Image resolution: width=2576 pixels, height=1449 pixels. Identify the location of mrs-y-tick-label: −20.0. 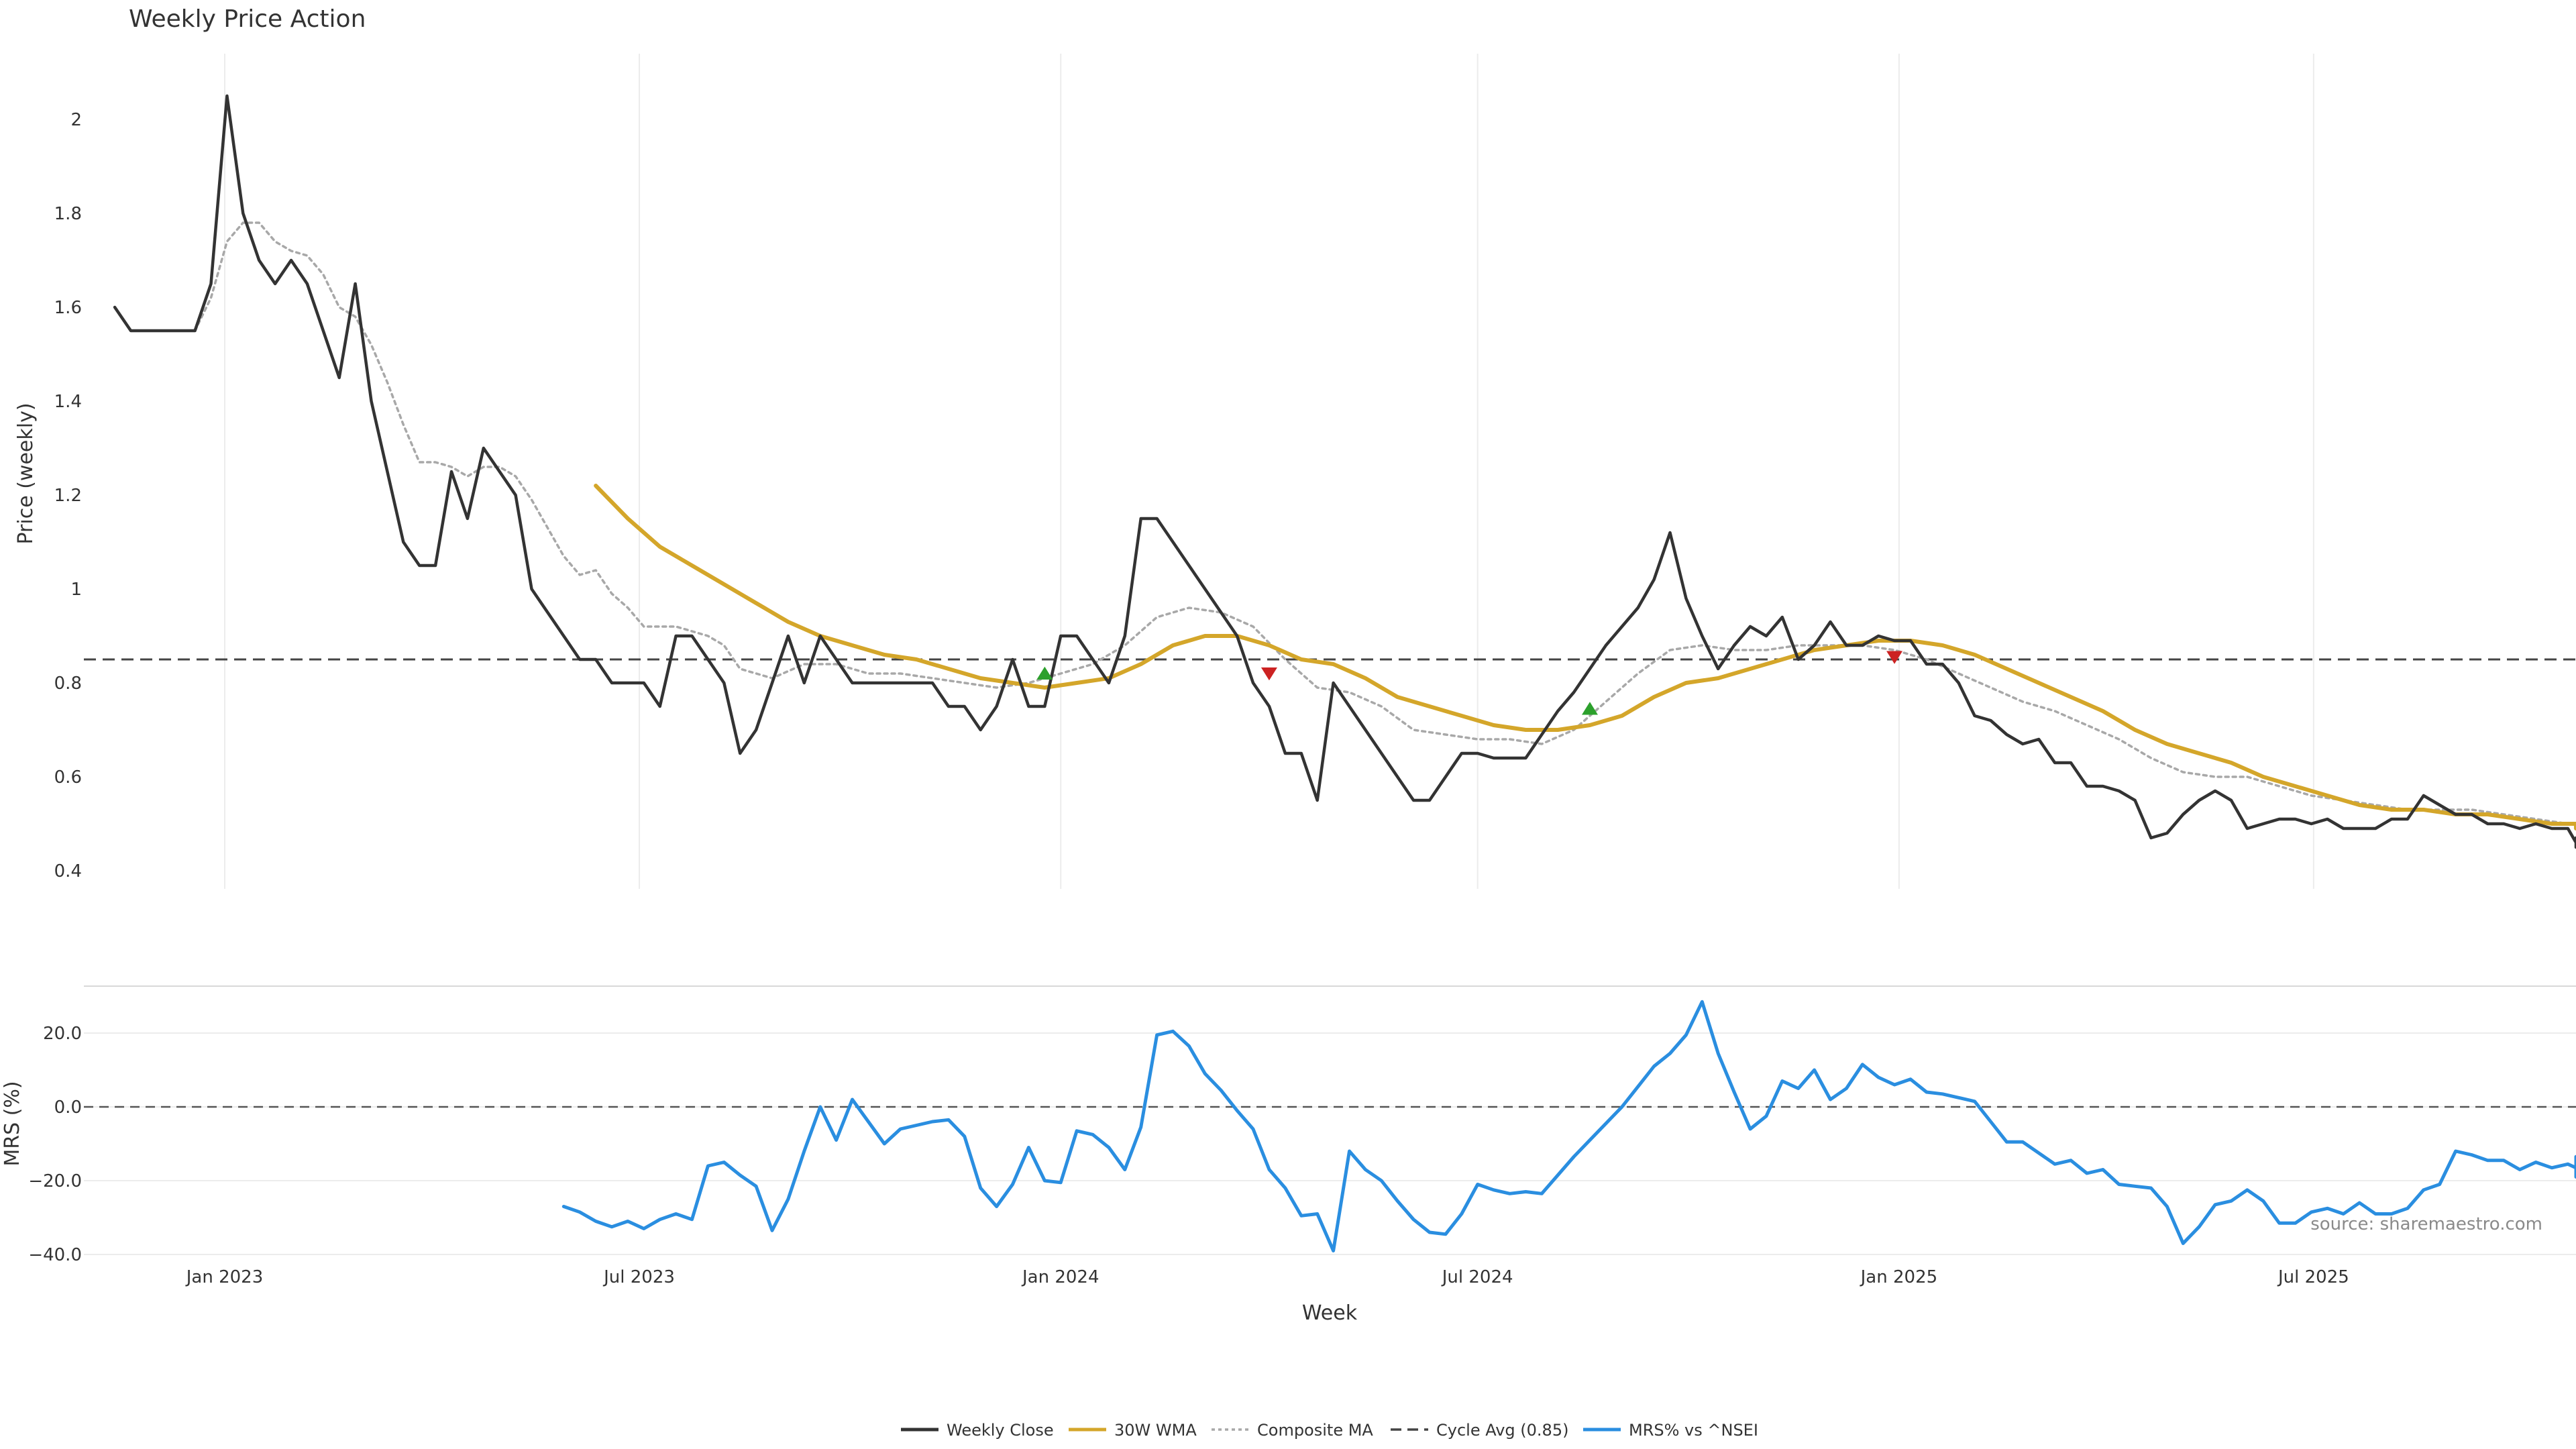
(55, 1181).